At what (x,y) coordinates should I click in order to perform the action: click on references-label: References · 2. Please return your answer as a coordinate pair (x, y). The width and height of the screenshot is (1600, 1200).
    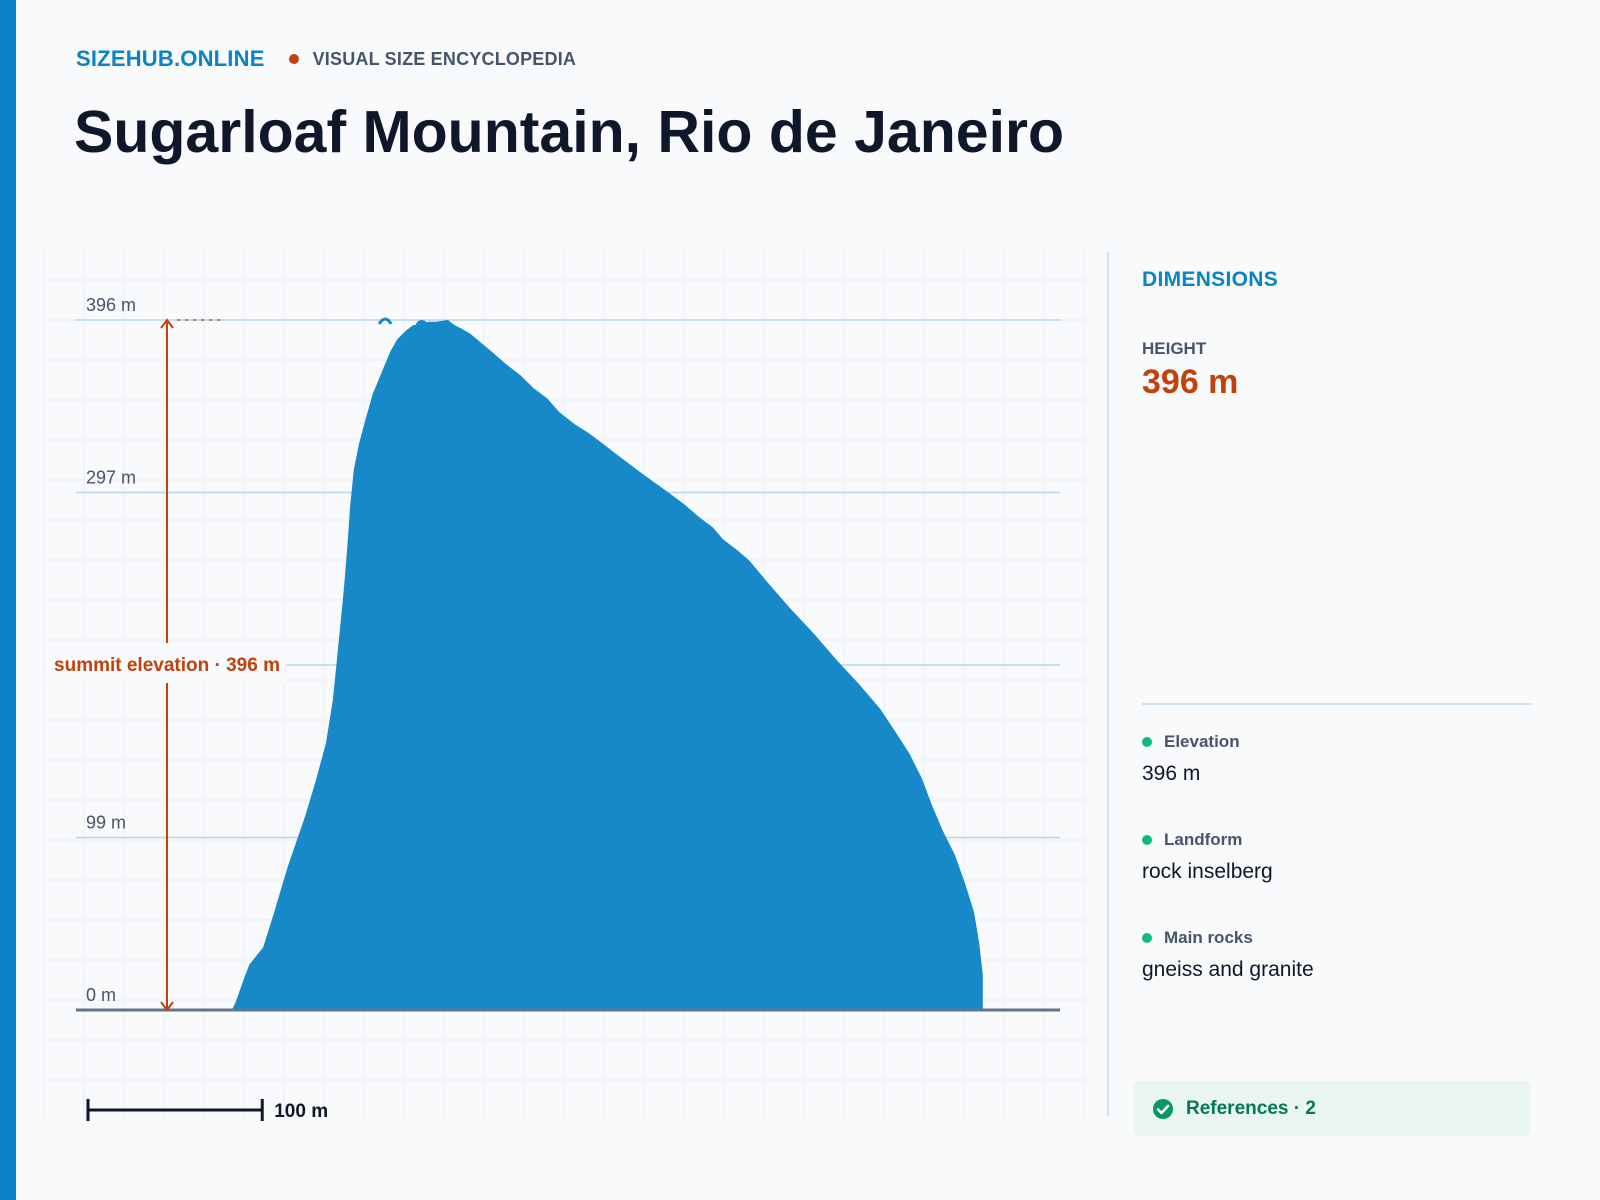
    Looking at the image, I should click on (1251, 1108).